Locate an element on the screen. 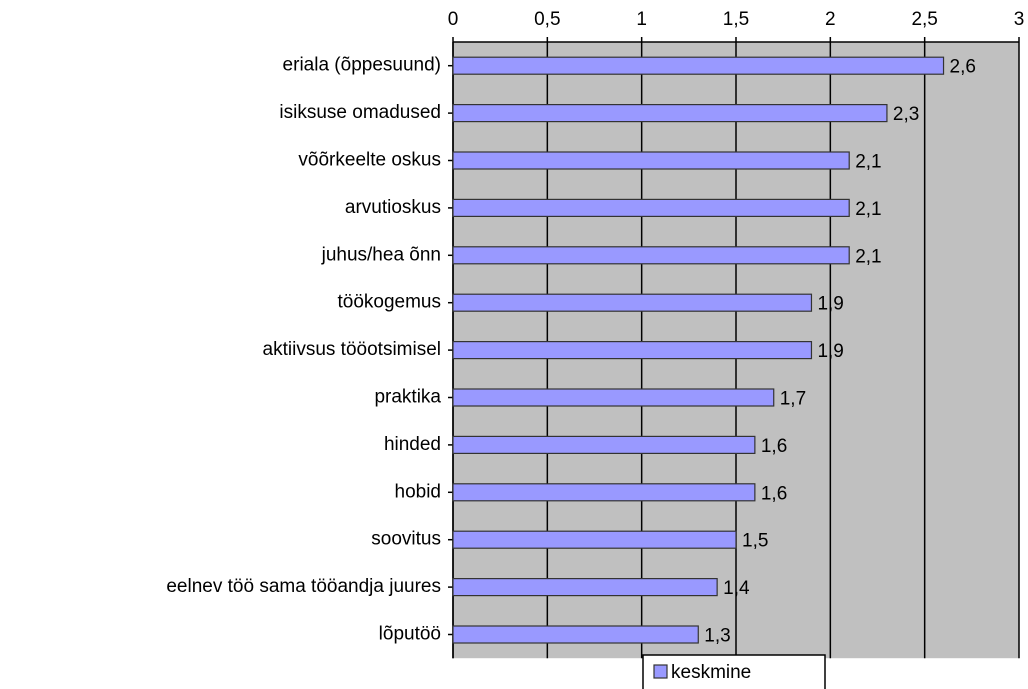 This screenshot has width=1028, height=689. value-label: 1,5 is located at coordinates (755, 541).